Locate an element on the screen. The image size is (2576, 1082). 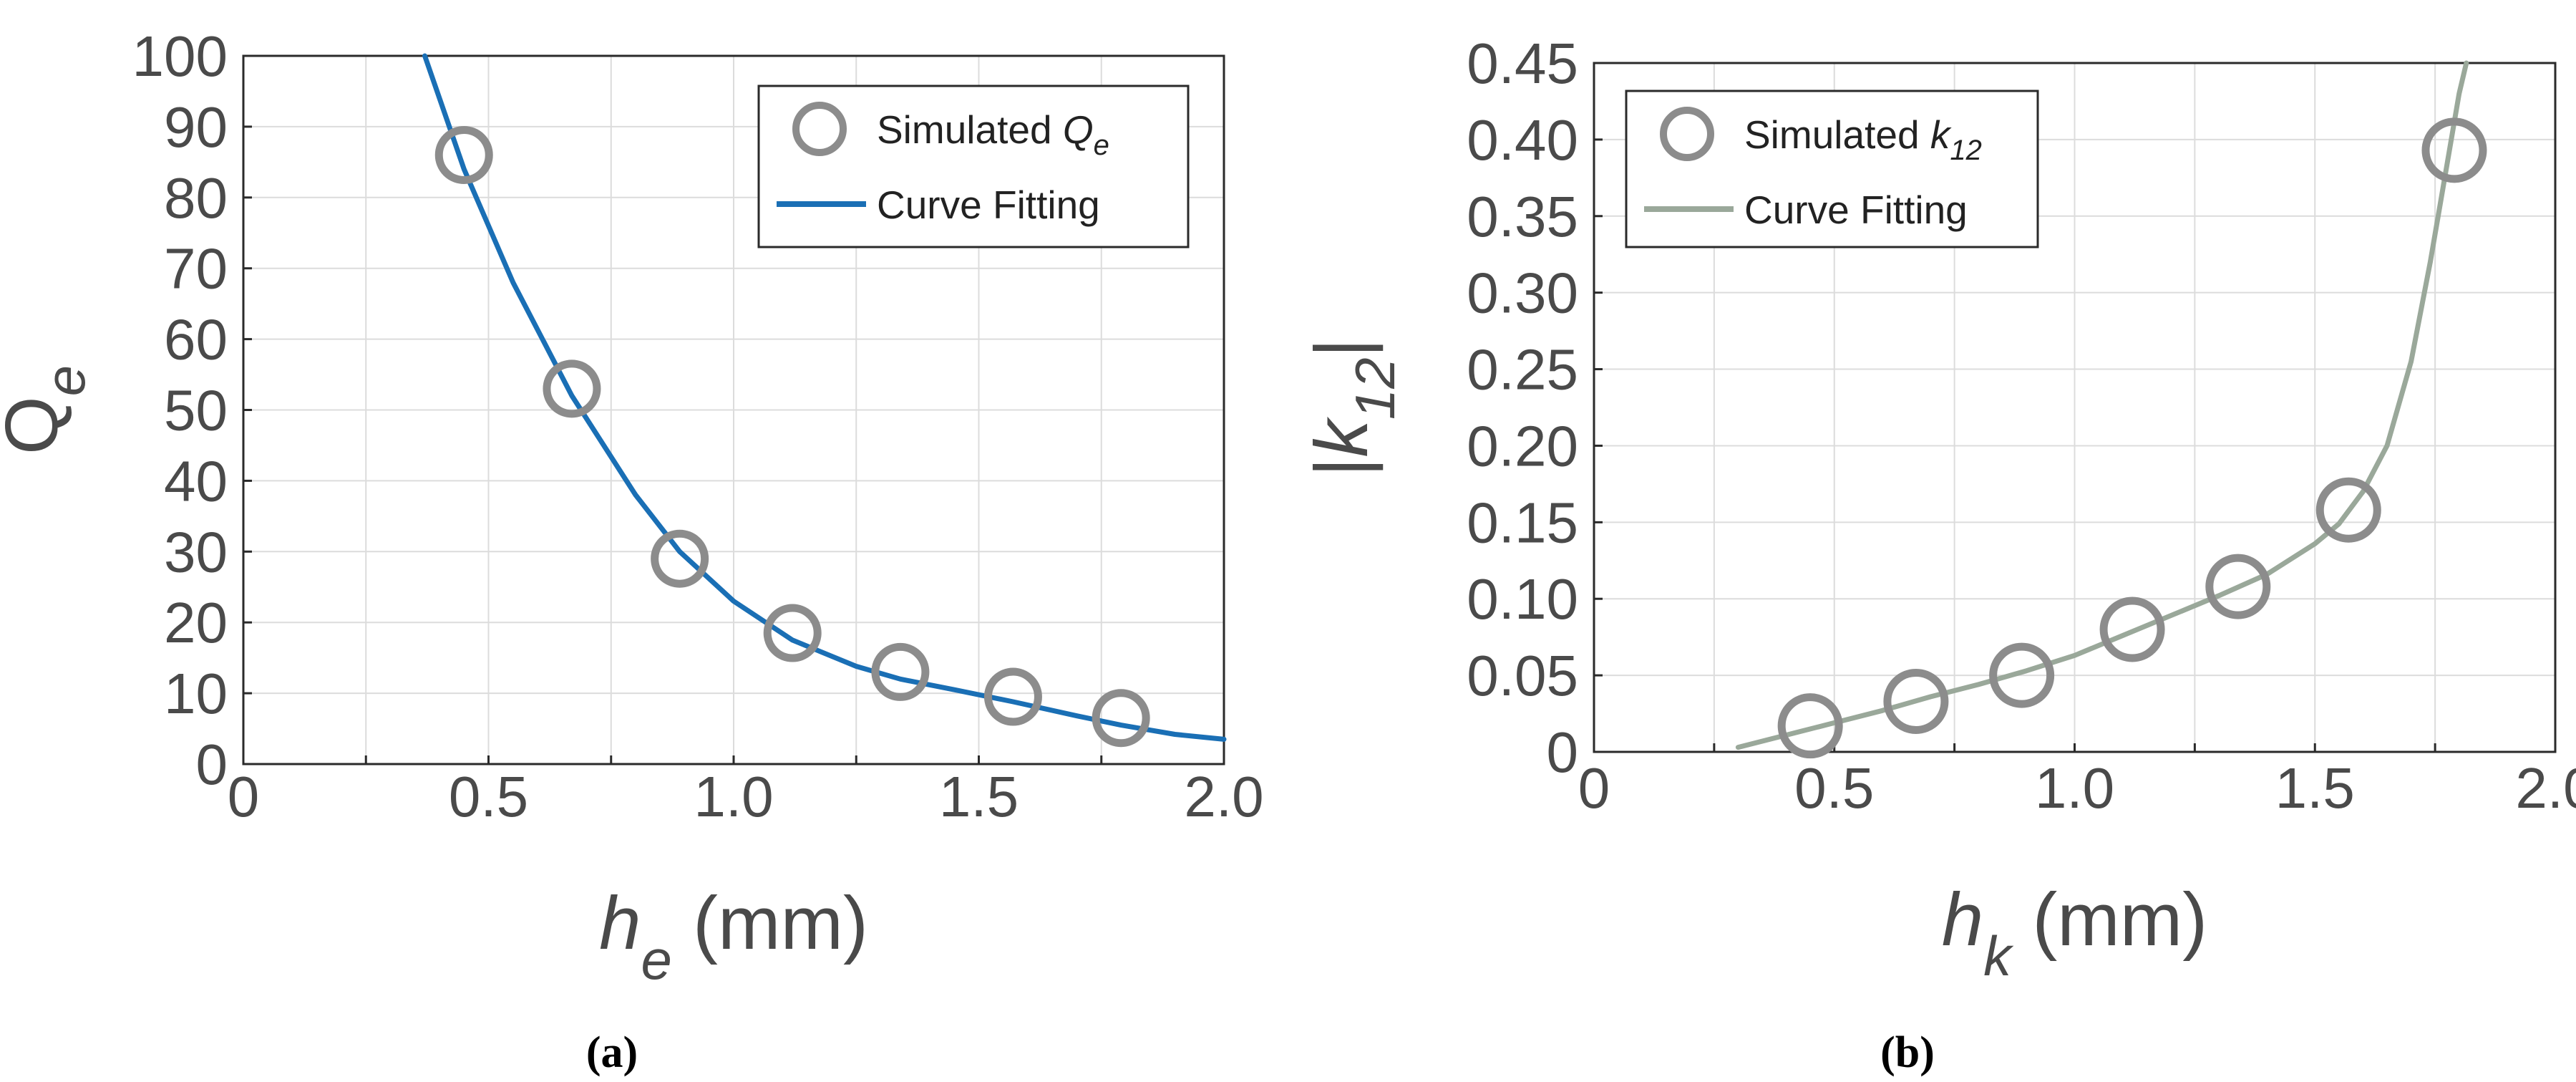
y-tick-label: 40 is located at coordinates (196, 481).